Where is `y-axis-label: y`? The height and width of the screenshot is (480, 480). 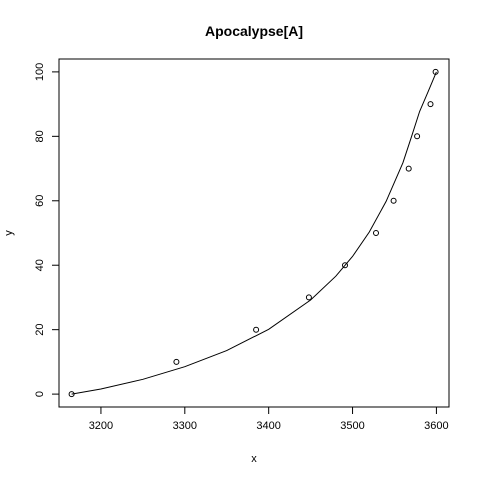
y-axis-label: y is located at coordinates (9, 233).